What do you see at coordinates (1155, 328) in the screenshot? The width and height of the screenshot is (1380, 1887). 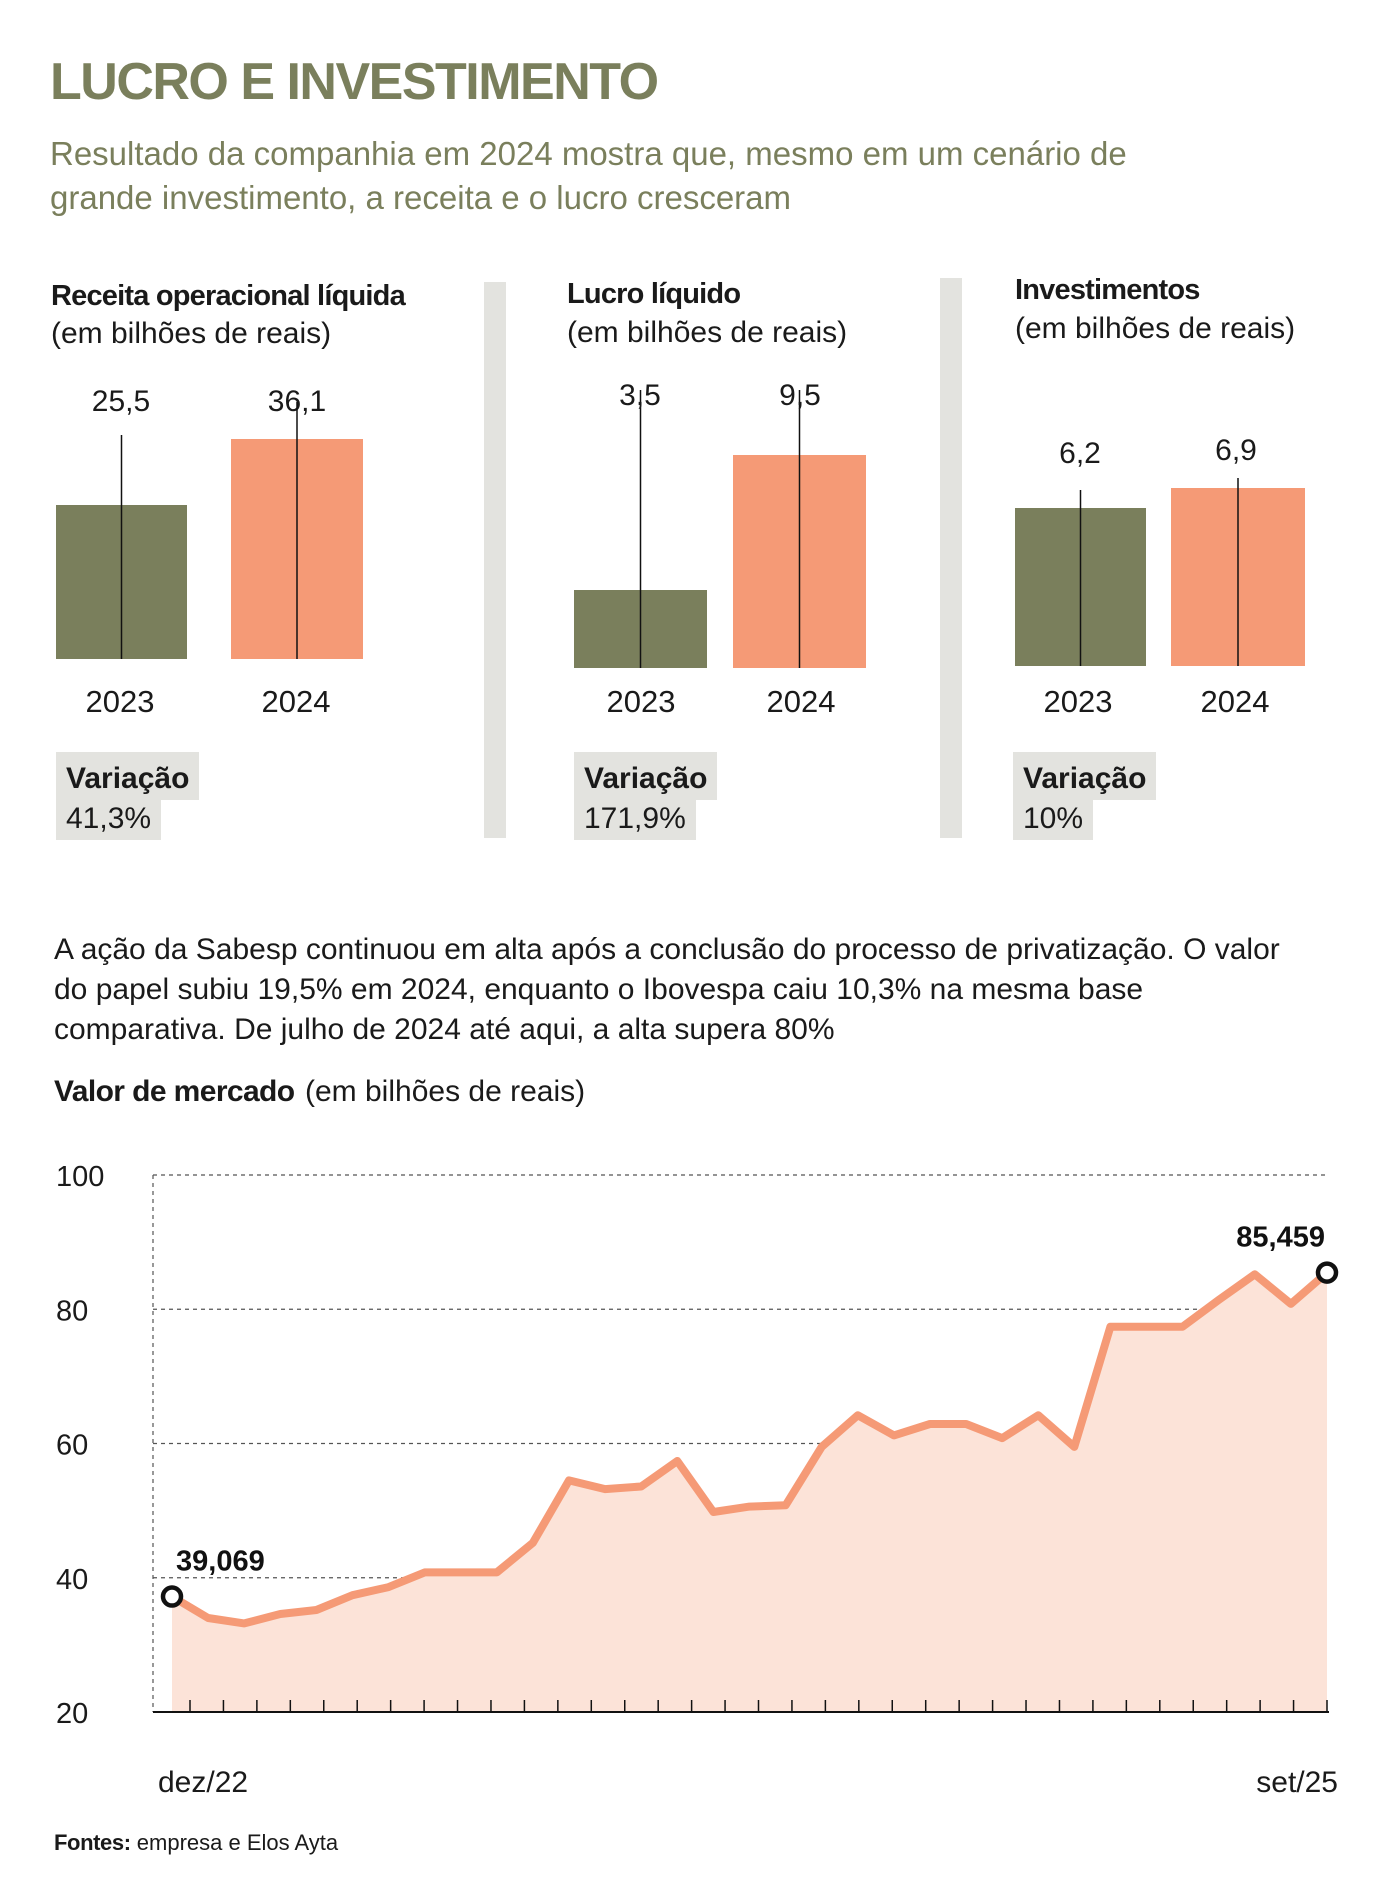 I see `panel-unit-investimentos: (em bilhões de reais)` at bounding box center [1155, 328].